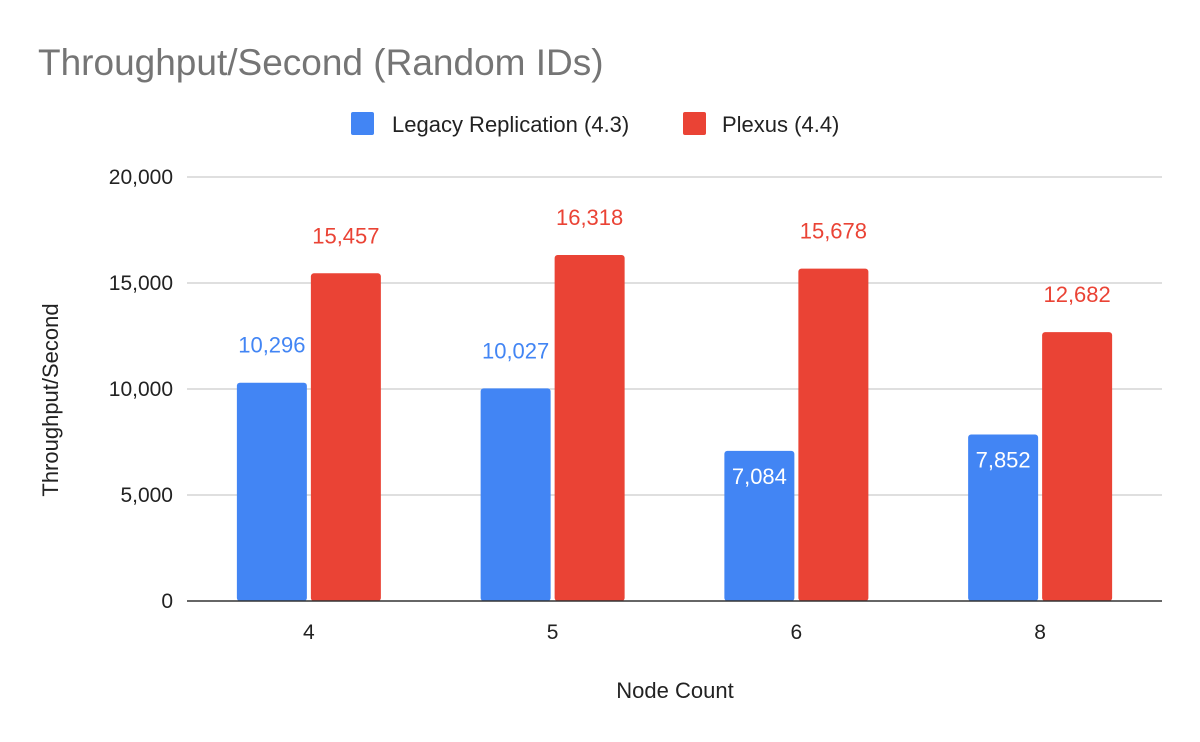  What do you see at coordinates (510, 124) in the screenshot?
I see `legend-label: Legacy Replication (4.3)` at bounding box center [510, 124].